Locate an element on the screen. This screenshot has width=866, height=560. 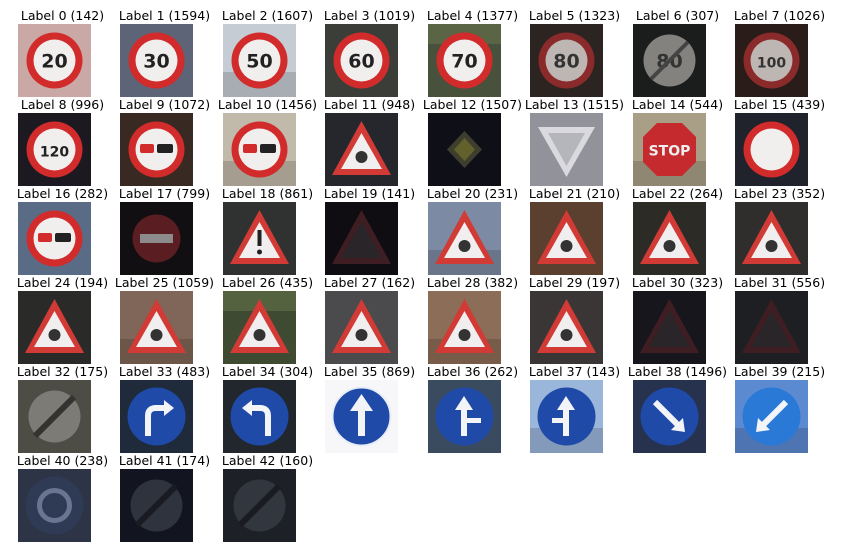
sign-cell: Label 41 (174) is located at coordinates (164, 498).